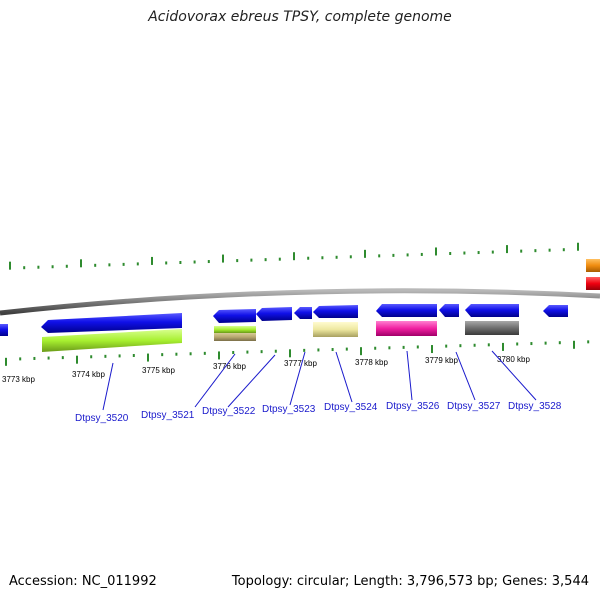 This screenshot has width=600, height=600. I want to click on gene-label-dtpsy-3522: Dtpsy_3522, so click(229, 411).